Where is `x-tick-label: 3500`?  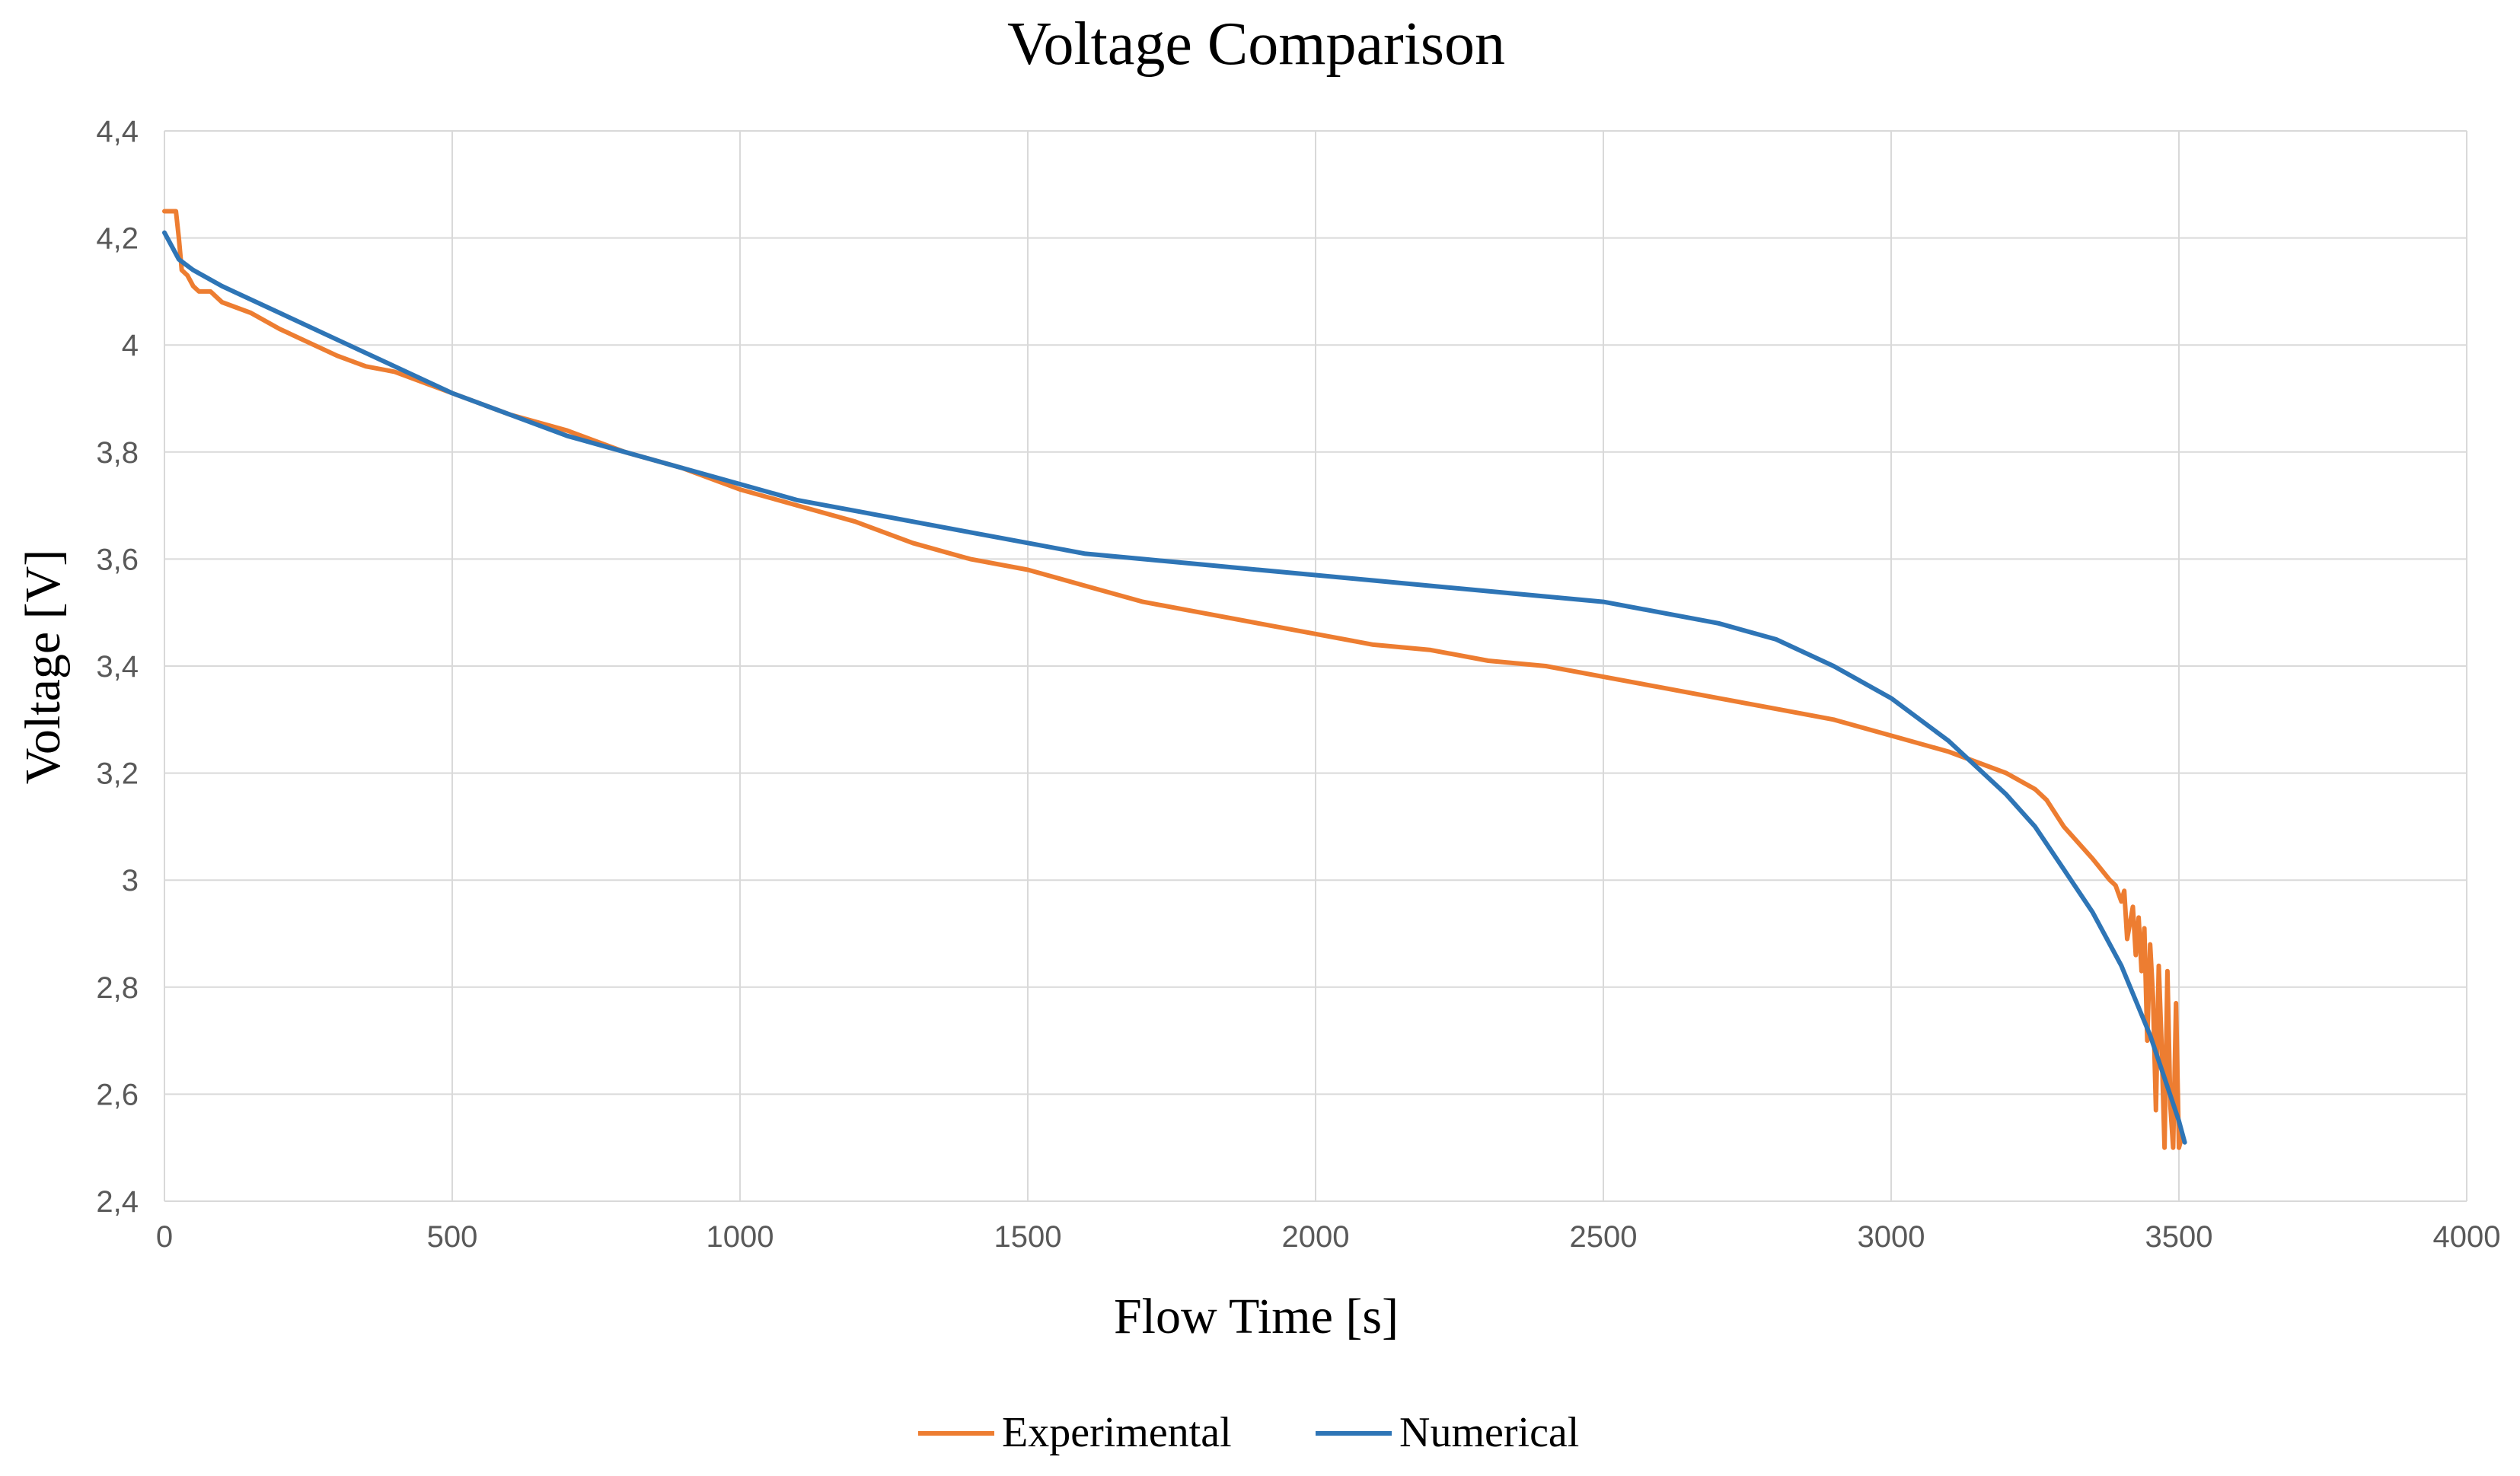 x-tick-label: 3500 is located at coordinates (2179, 1237).